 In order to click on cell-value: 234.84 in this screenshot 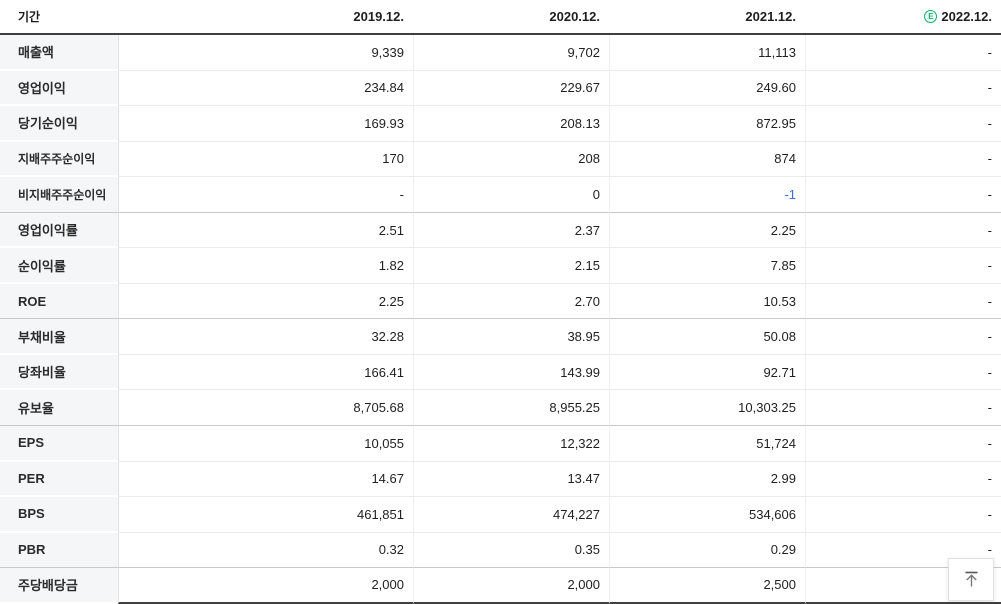, I will do `click(265, 88)`.